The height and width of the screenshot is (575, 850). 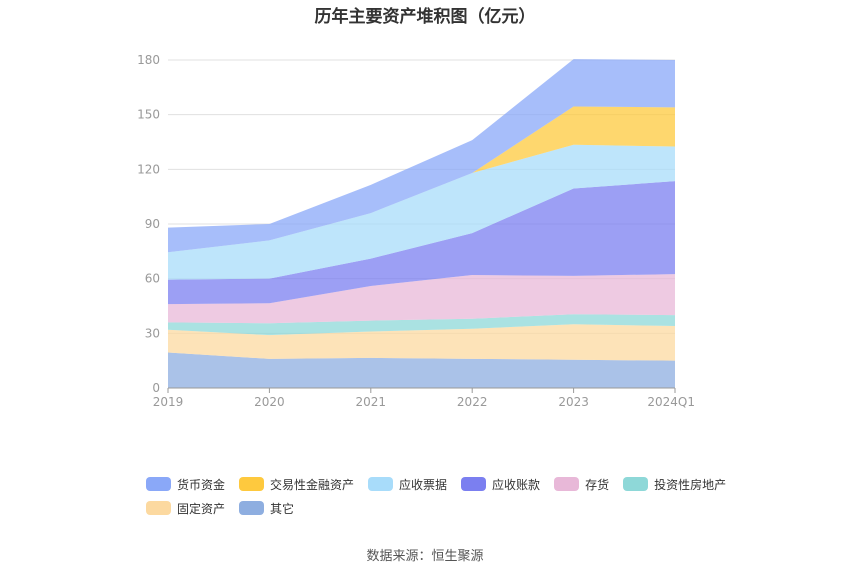 What do you see at coordinates (148, 115) in the screenshot?
I see `y-tick-label: 150` at bounding box center [148, 115].